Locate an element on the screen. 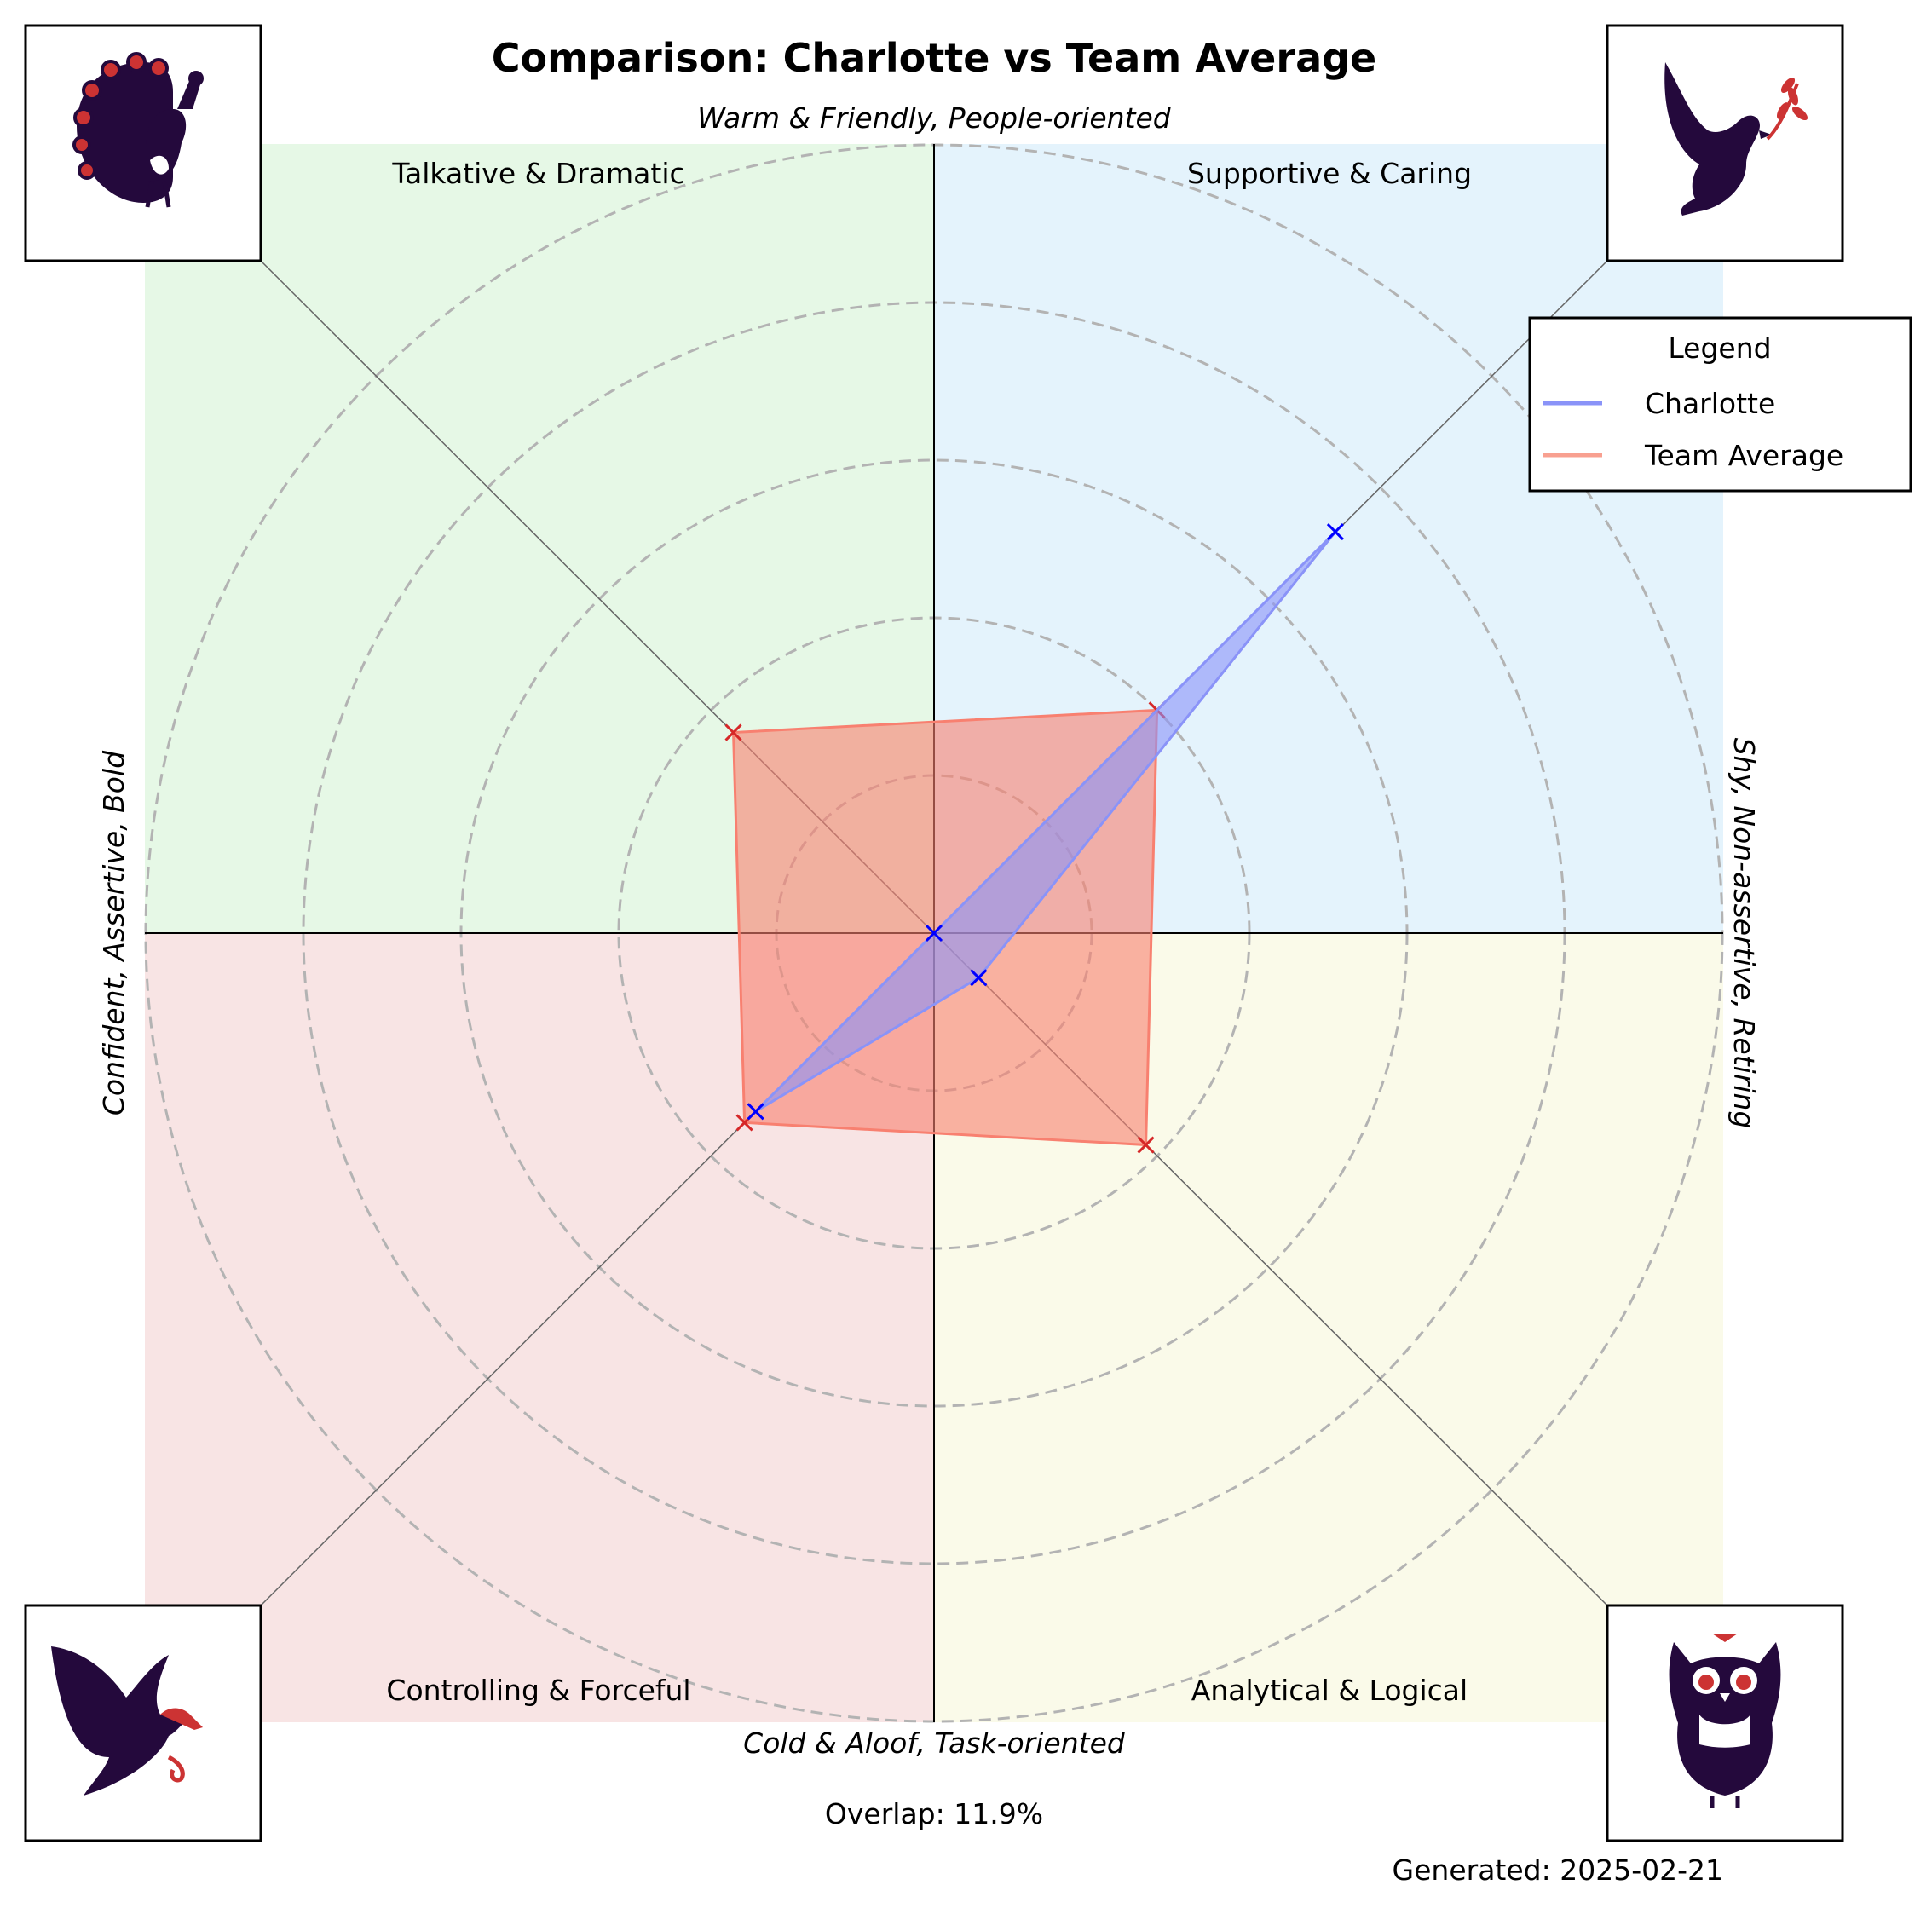 The height and width of the screenshot is (1908, 1932). peacock-icon is located at coordinates (138, 130).